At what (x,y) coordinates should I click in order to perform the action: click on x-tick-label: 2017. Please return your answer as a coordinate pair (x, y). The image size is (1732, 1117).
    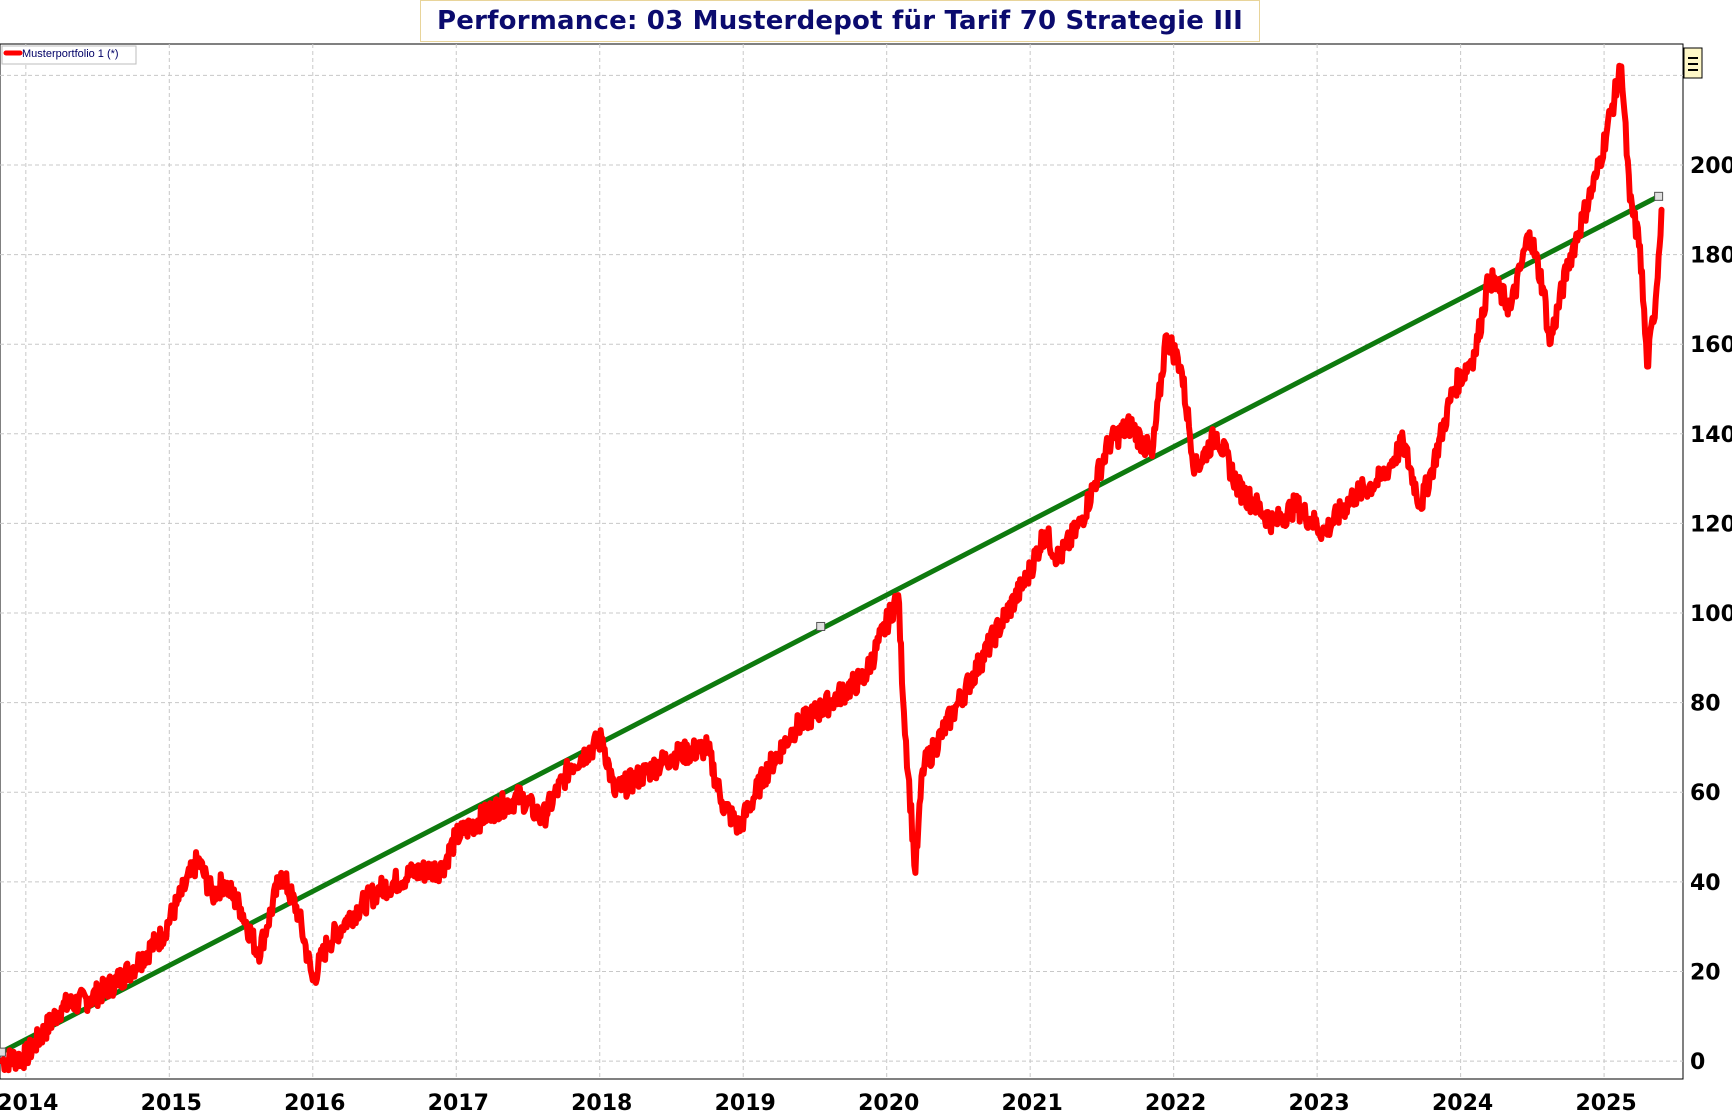
    Looking at the image, I should click on (458, 1103).